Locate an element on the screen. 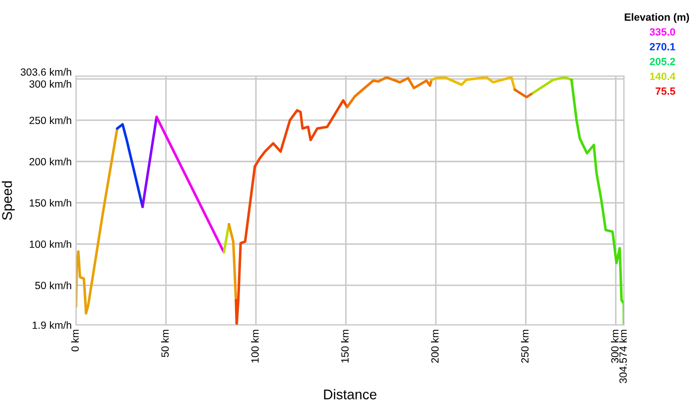 This screenshot has height=400, width=700. text: 75.5 is located at coordinates (666, 91).